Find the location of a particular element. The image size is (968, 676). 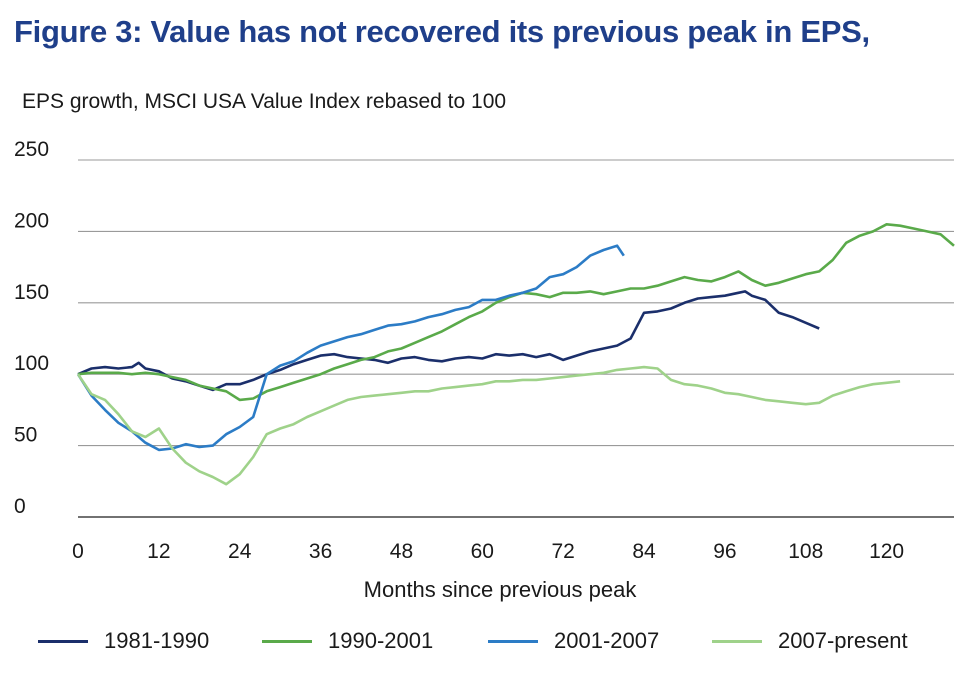

legend-item: 2001-2007 is located at coordinates (573, 641).